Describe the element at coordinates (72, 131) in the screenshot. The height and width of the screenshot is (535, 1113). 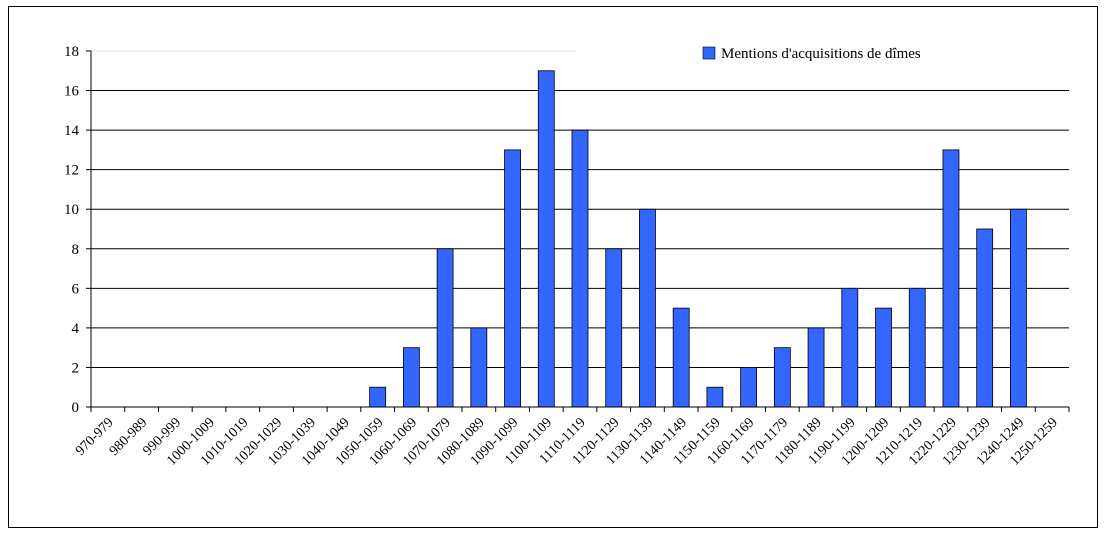
I see `y-tick-label: 14` at that location.